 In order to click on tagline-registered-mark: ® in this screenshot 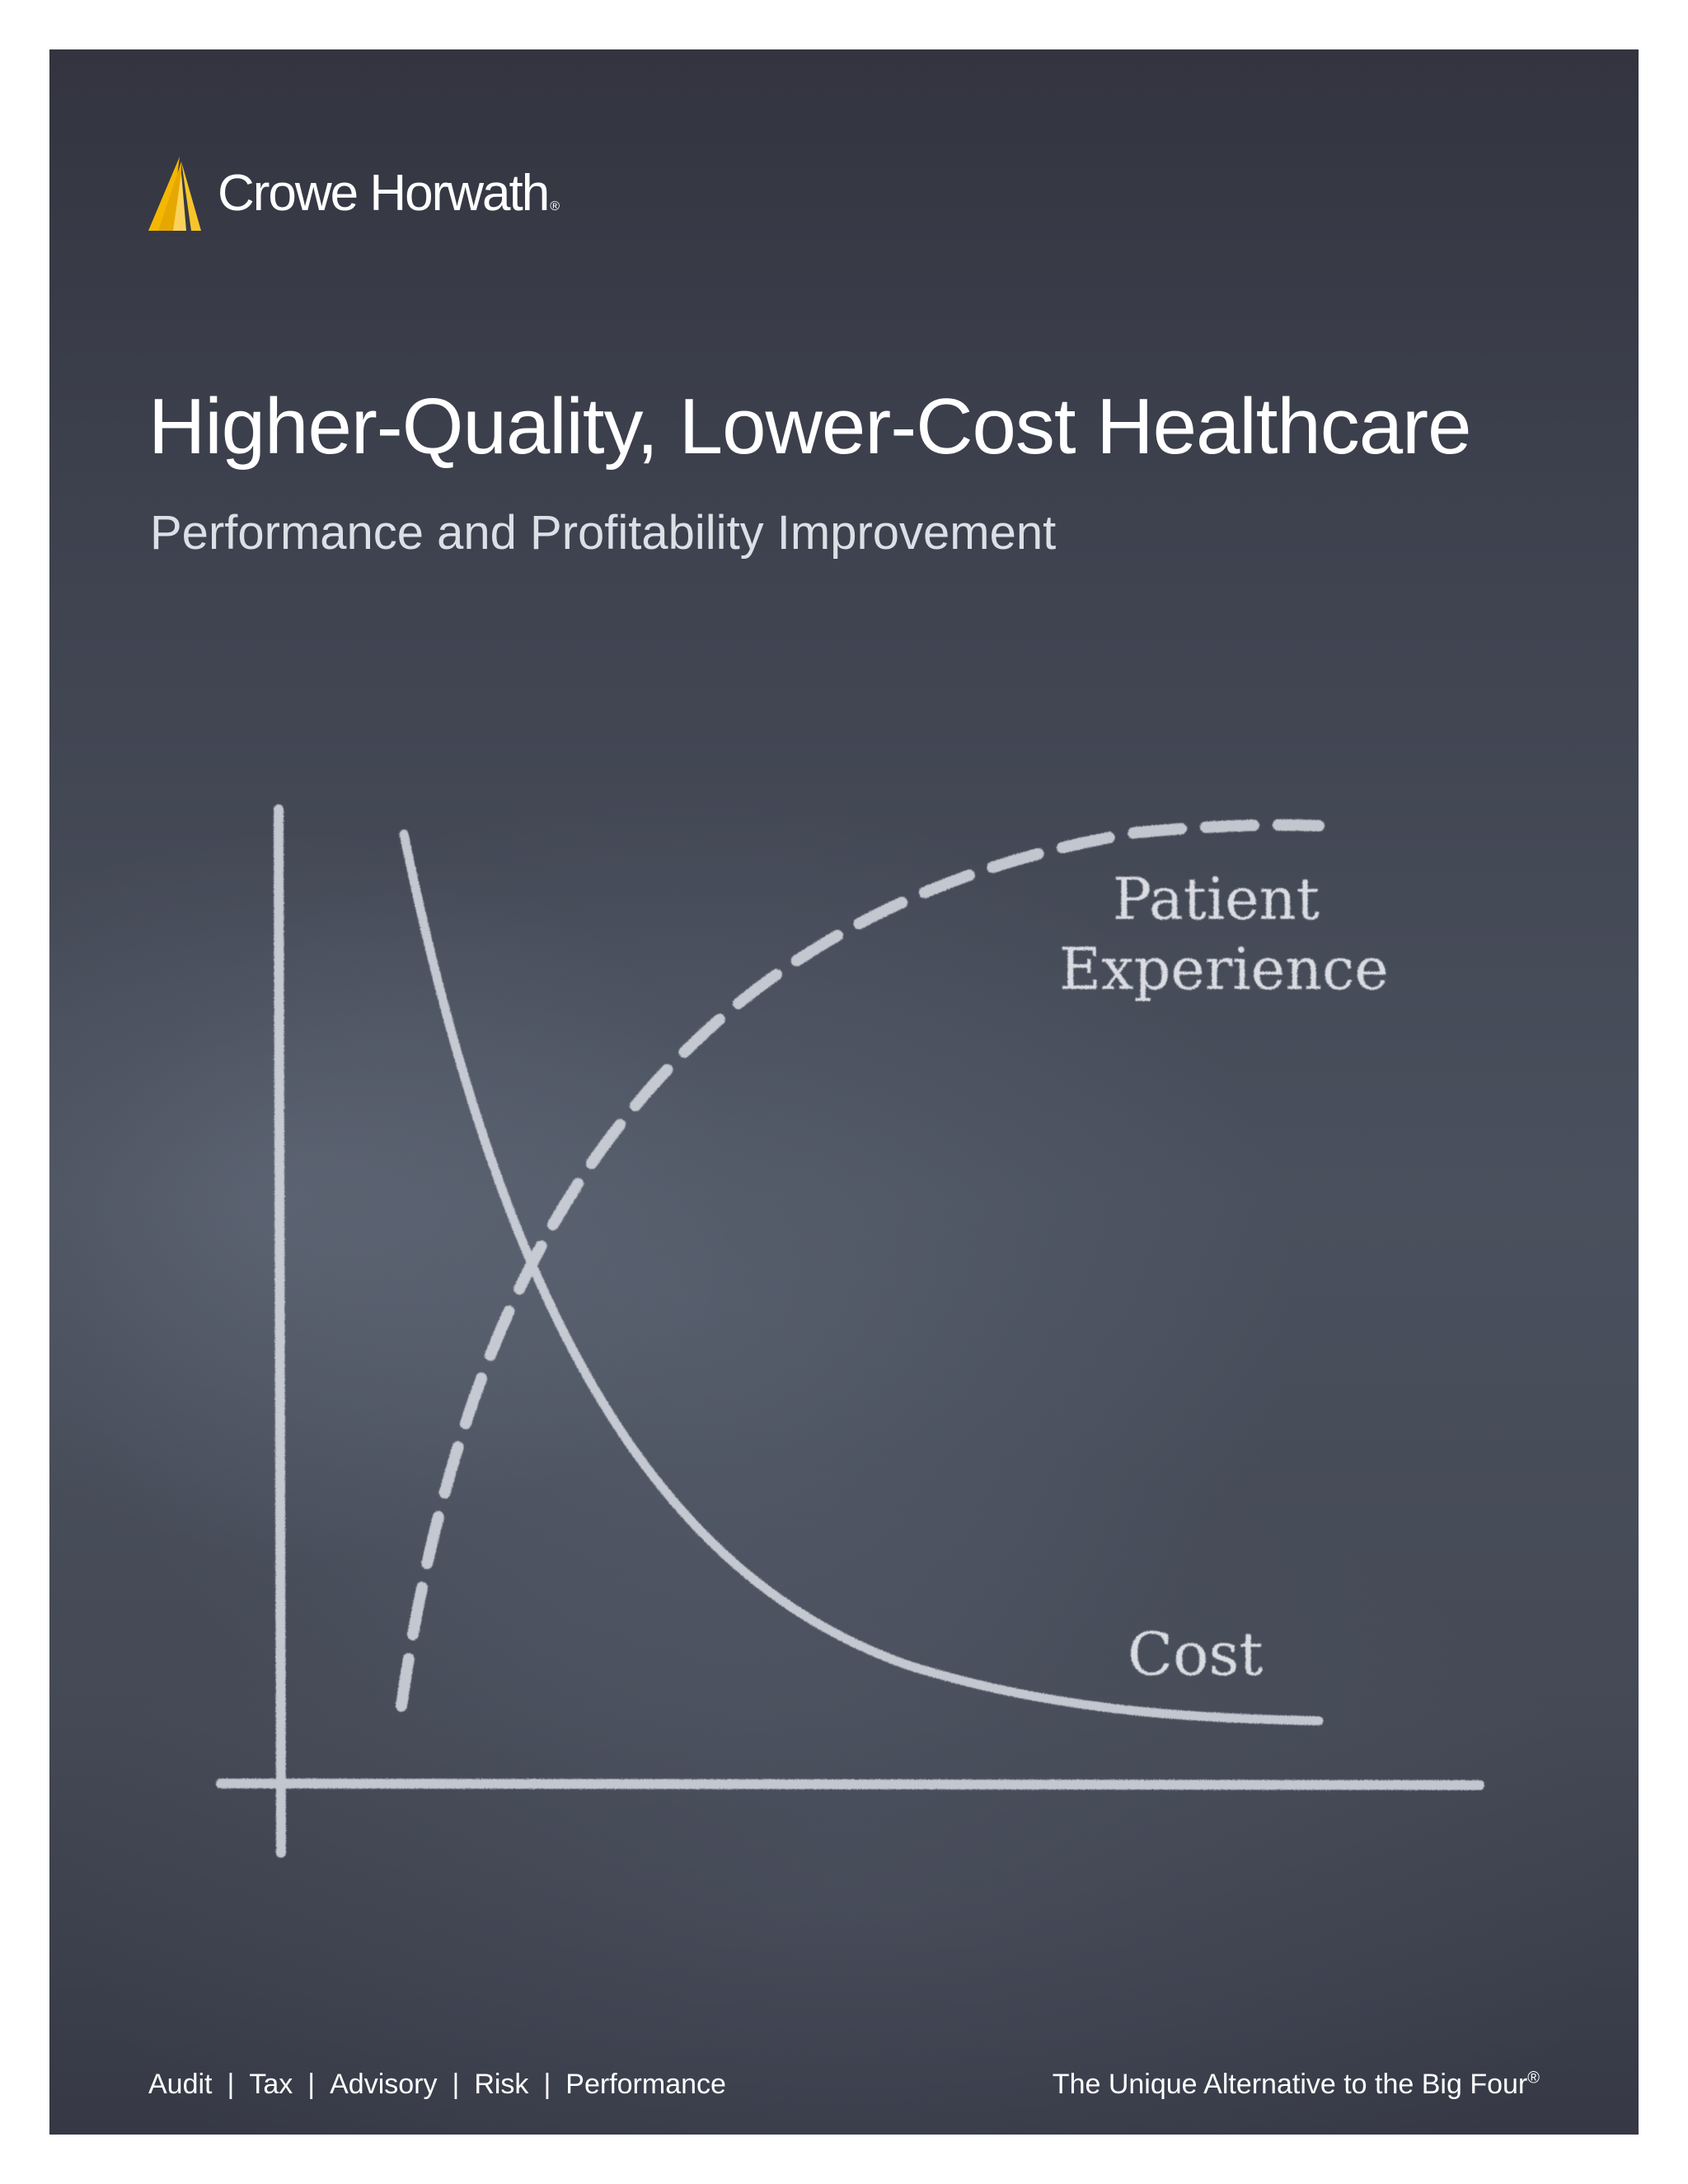, I will do `click(1533, 2078)`.